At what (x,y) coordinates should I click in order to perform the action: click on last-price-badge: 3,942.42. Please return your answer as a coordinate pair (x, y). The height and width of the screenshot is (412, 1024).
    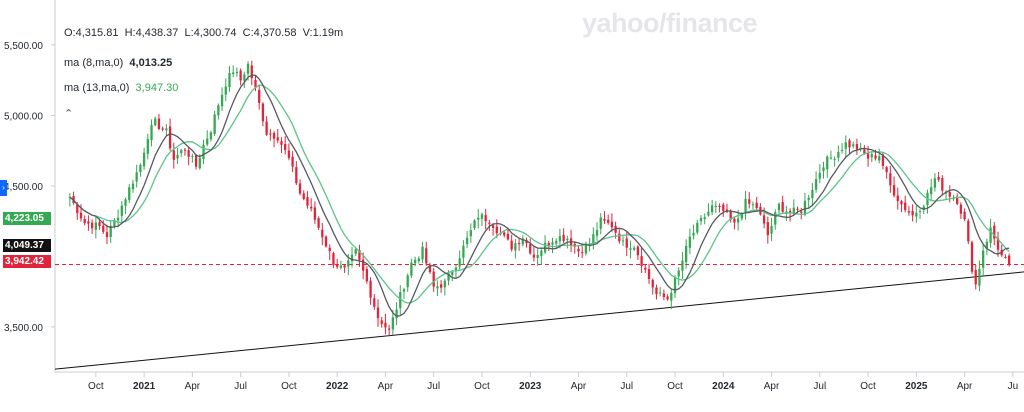
    Looking at the image, I should click on (27, 261).